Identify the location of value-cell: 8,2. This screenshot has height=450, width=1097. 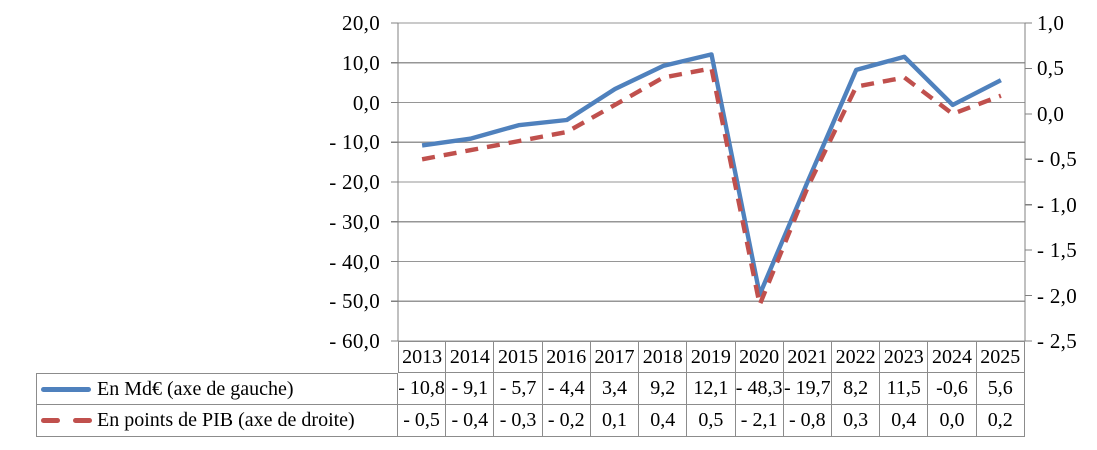
(856, 389).